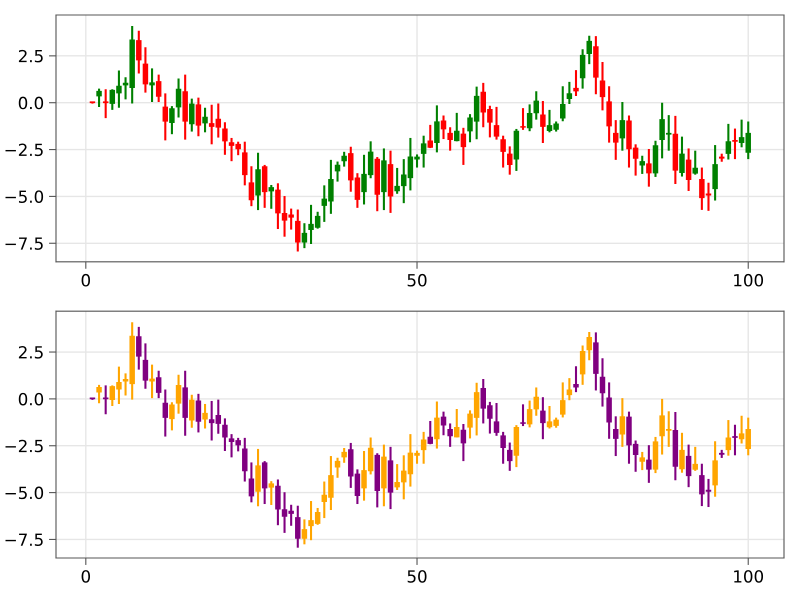  What do you see at coordinates (417, 576) in the screenshot?
I see `x-tick-label: 50` at bounding box center [417, 576].